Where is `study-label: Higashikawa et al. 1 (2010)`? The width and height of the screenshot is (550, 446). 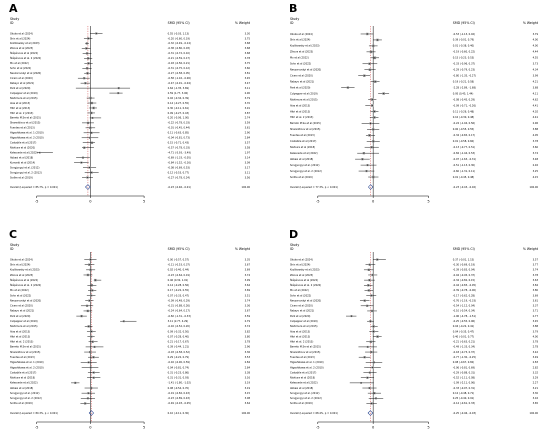
study-label: Higashikawa et al. 1 (2010) is located at coordinates (27, 362).